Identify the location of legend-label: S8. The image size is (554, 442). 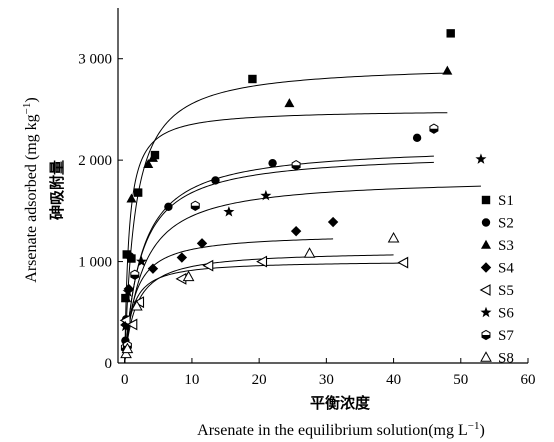
(506, 359).